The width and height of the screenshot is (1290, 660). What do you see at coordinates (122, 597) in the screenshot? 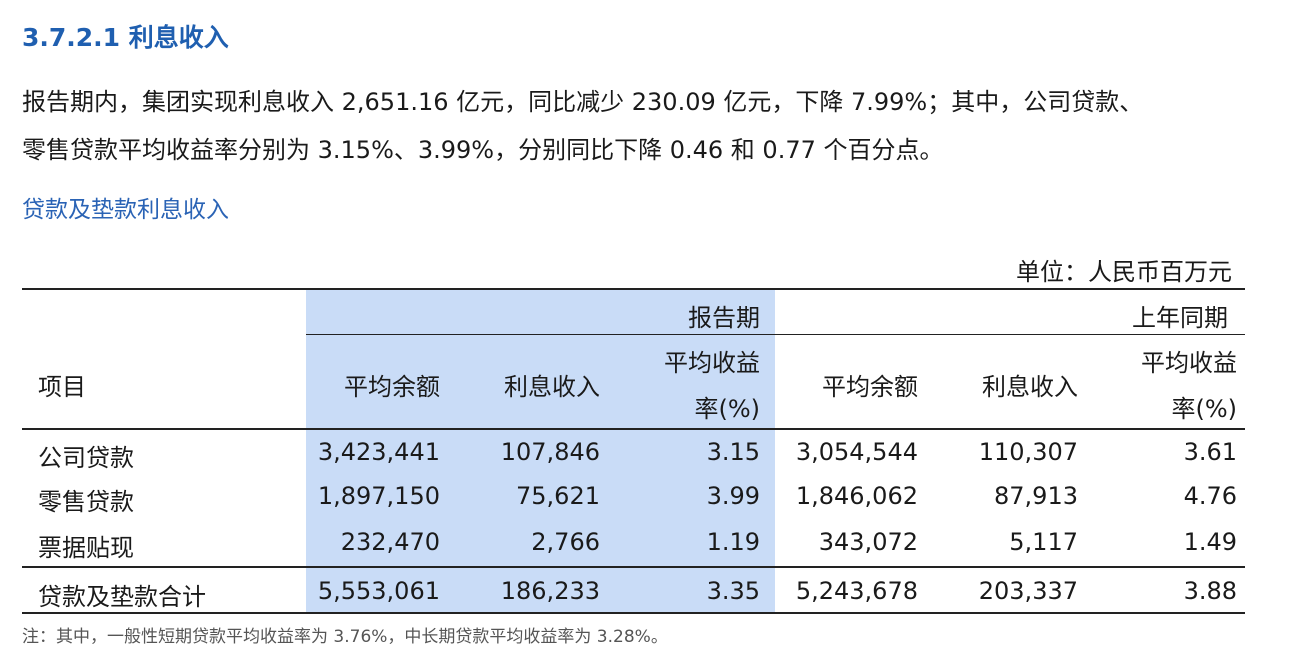
I see `row-label: 贷款及垫款合计` at bounding box center [122, 597].